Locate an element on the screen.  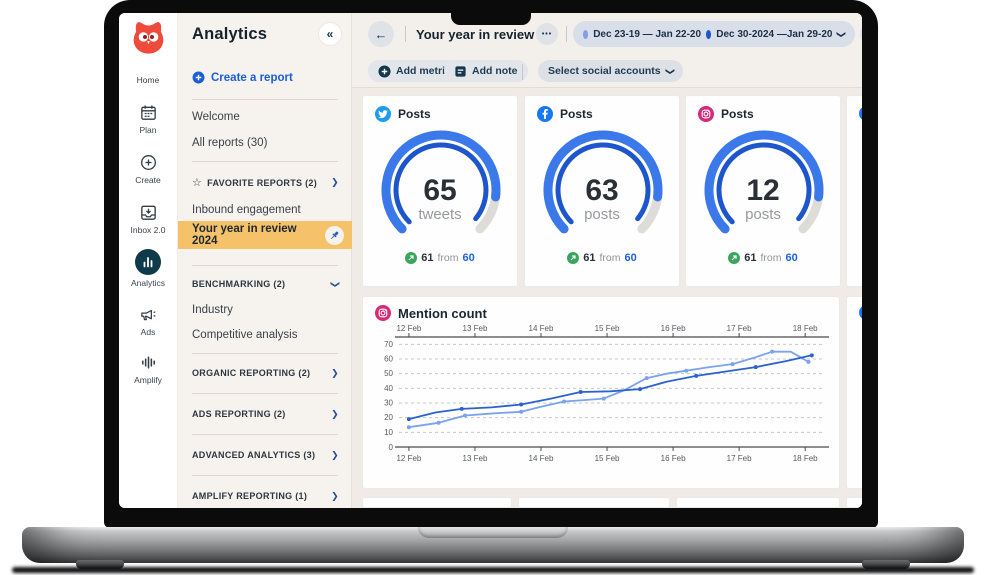
owl-icon is located at coordinates (148, 38).